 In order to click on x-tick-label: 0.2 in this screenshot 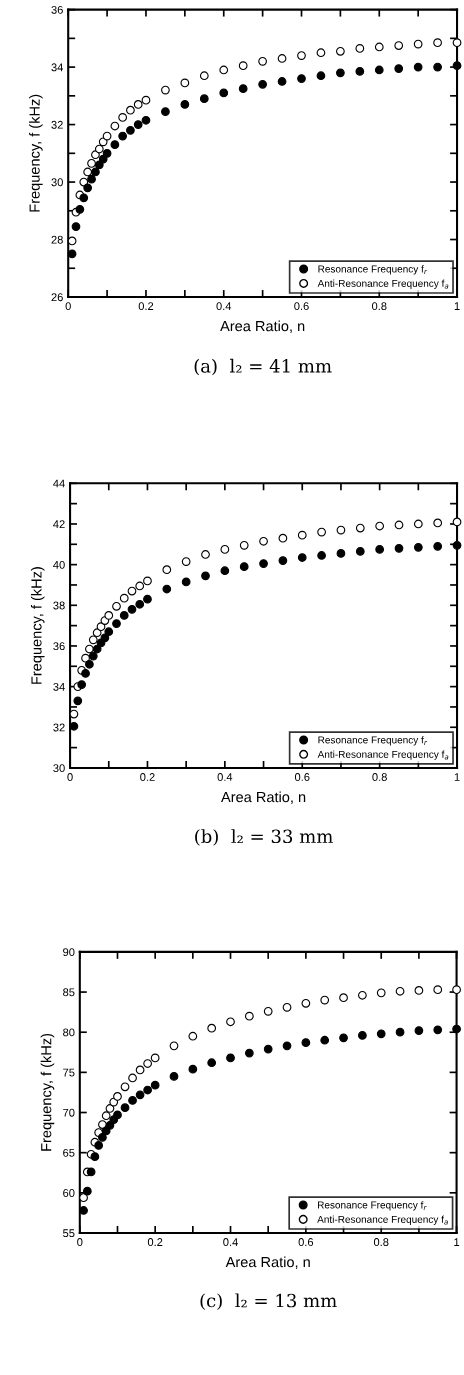, I will do `click(155, 1242)`.